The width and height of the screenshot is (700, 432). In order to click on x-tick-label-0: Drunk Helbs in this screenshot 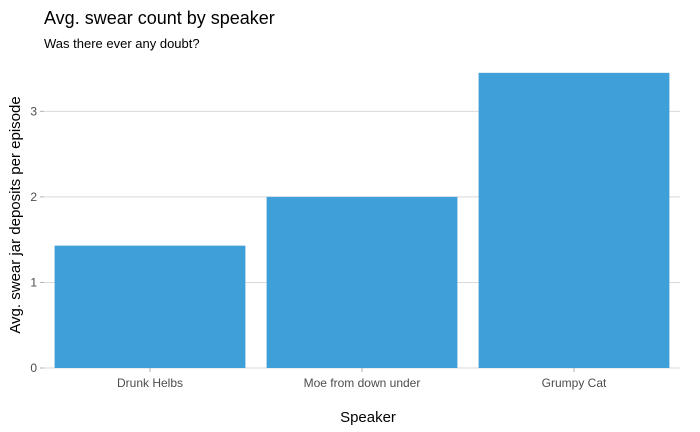, I will do `click(150, 383)`.